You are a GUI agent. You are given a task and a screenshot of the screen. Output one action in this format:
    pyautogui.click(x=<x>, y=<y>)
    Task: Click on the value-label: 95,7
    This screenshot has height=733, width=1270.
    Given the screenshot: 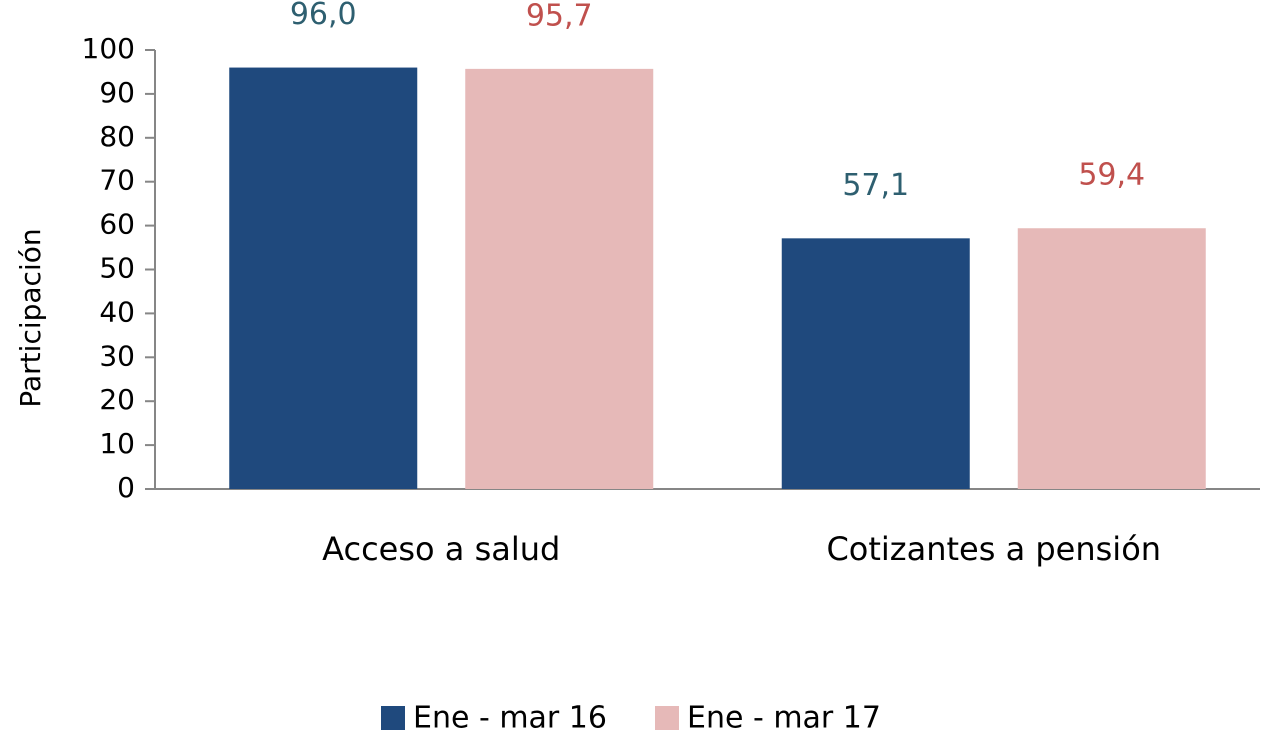 What is the action you would take?
    pyautogui.click(x=559, y=16)
    